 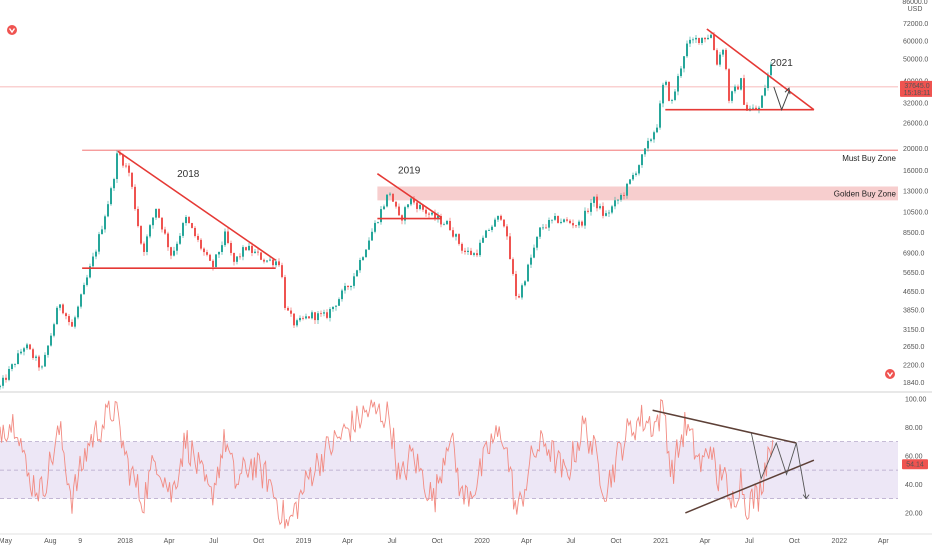 What do you see at coordinates (637, 193) in the screenshot?
I see `golden-buy-zone-band` at bounding box center [637, 193].